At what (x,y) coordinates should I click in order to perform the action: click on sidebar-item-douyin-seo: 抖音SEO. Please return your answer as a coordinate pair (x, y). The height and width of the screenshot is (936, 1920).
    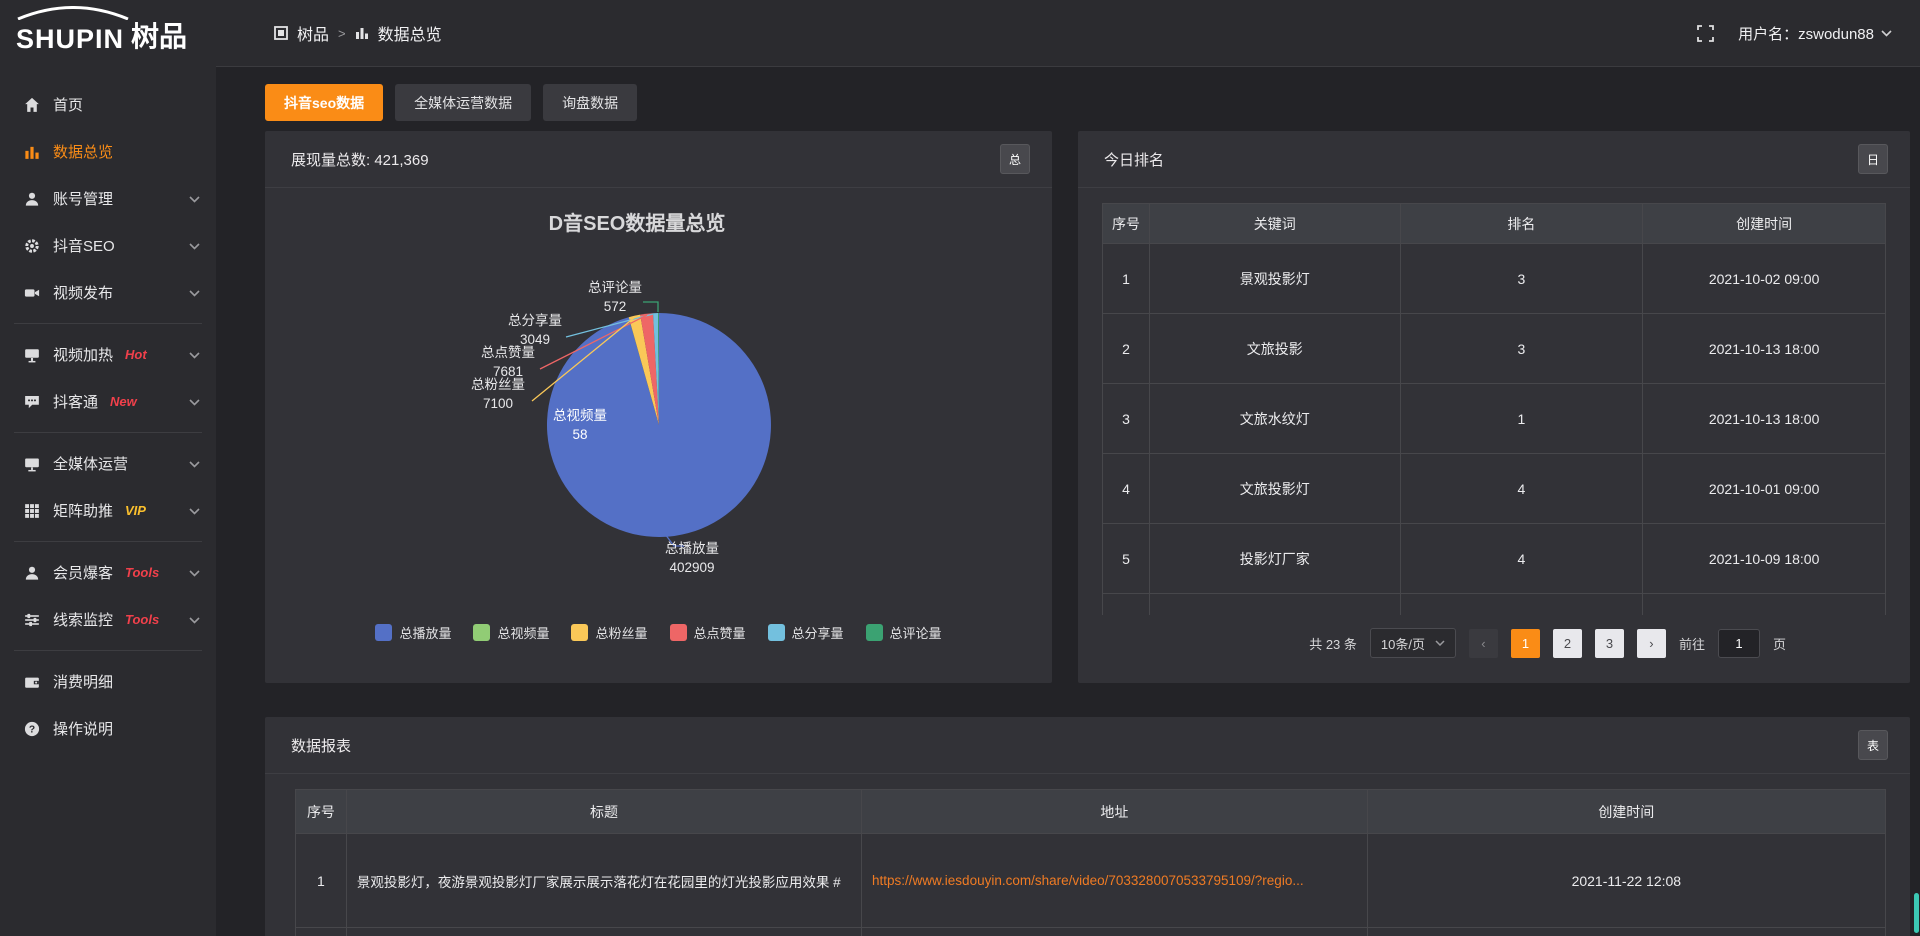
    Looking at the image, I should click on (108, 245).